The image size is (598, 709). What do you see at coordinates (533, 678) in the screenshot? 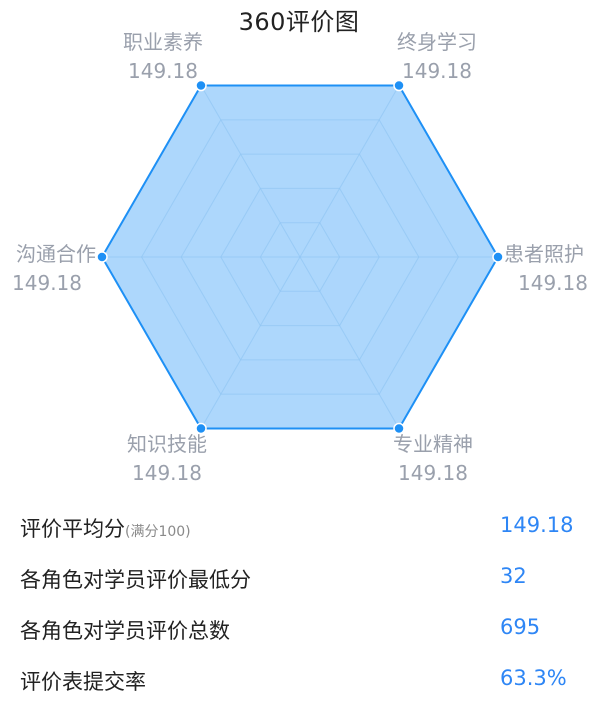
I see `stat-value: 63.3%` at bounding box center [533, 678].